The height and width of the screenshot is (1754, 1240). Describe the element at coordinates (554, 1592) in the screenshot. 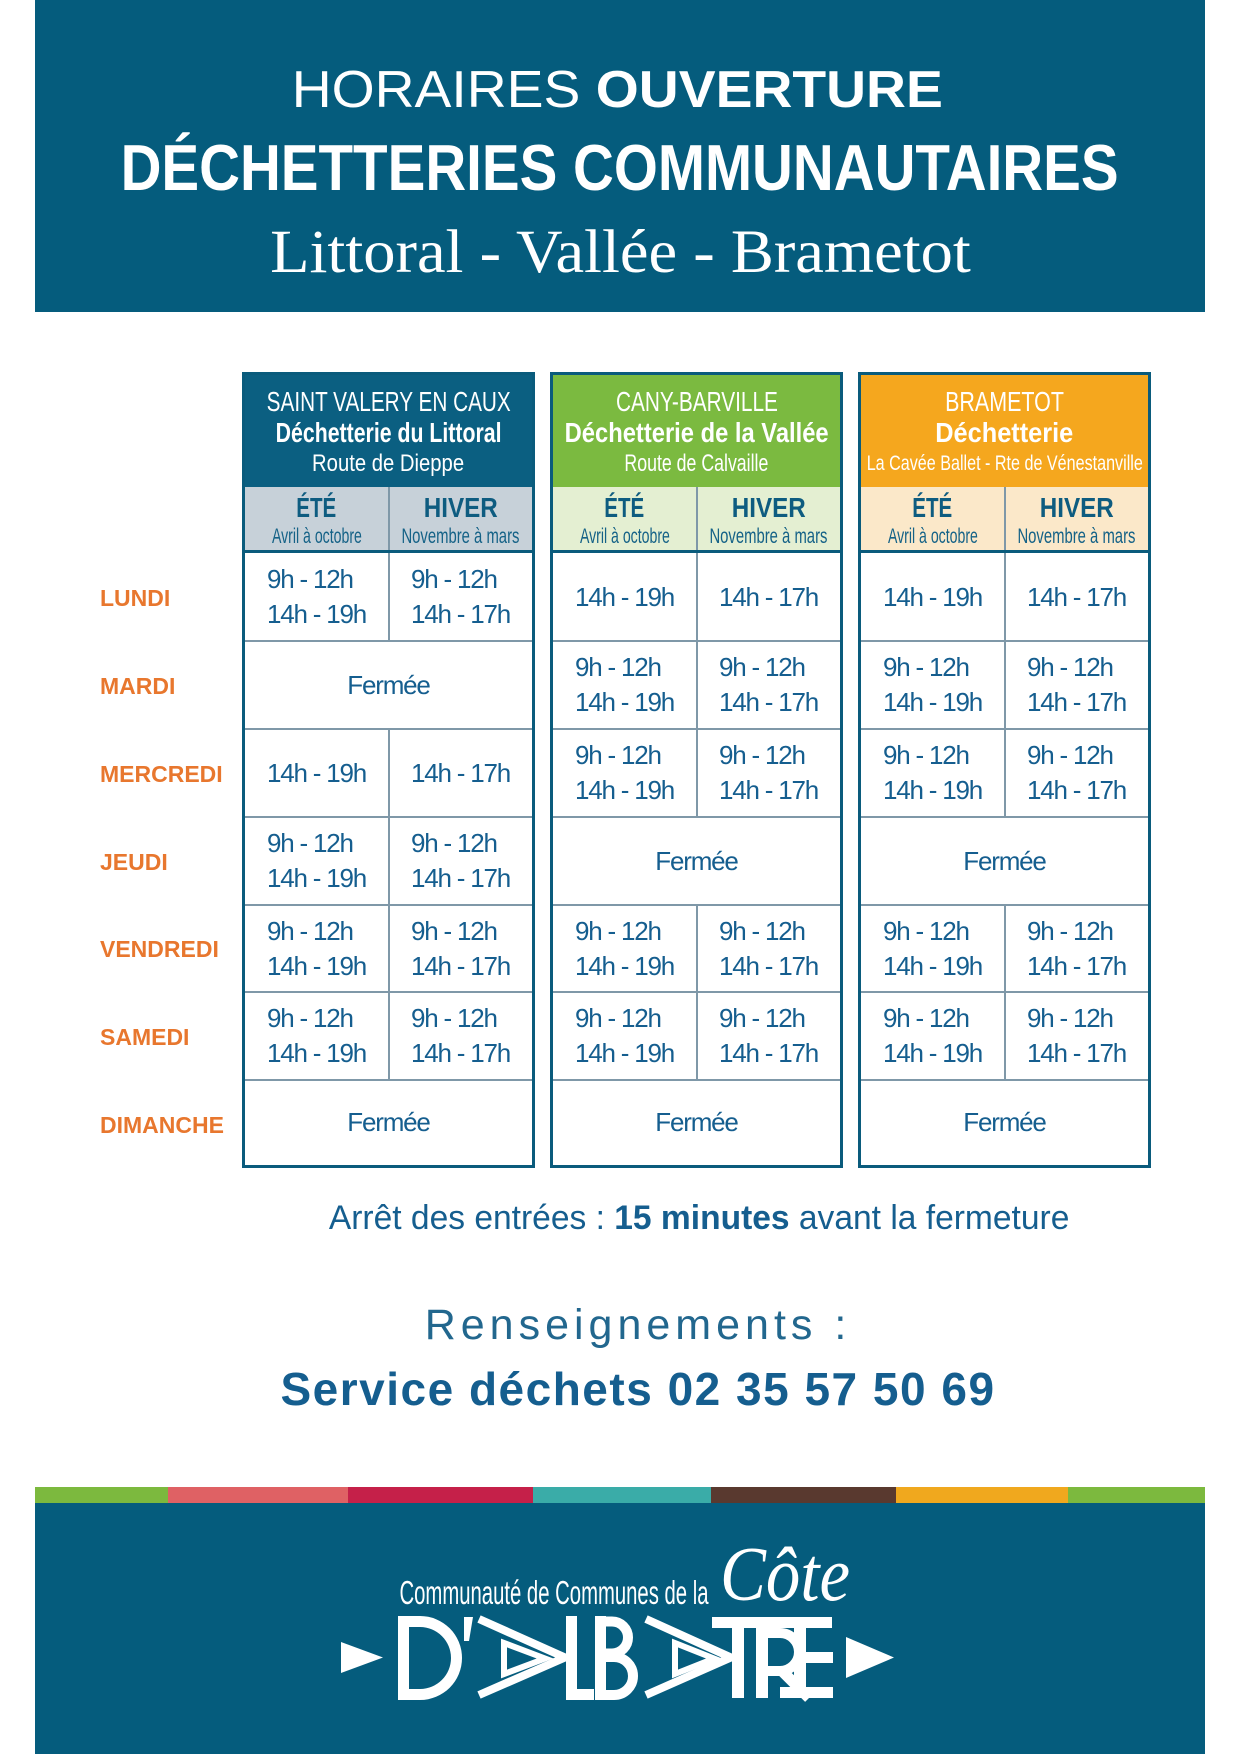

I see `svg-text: Communauté de Communes de la` at that location.